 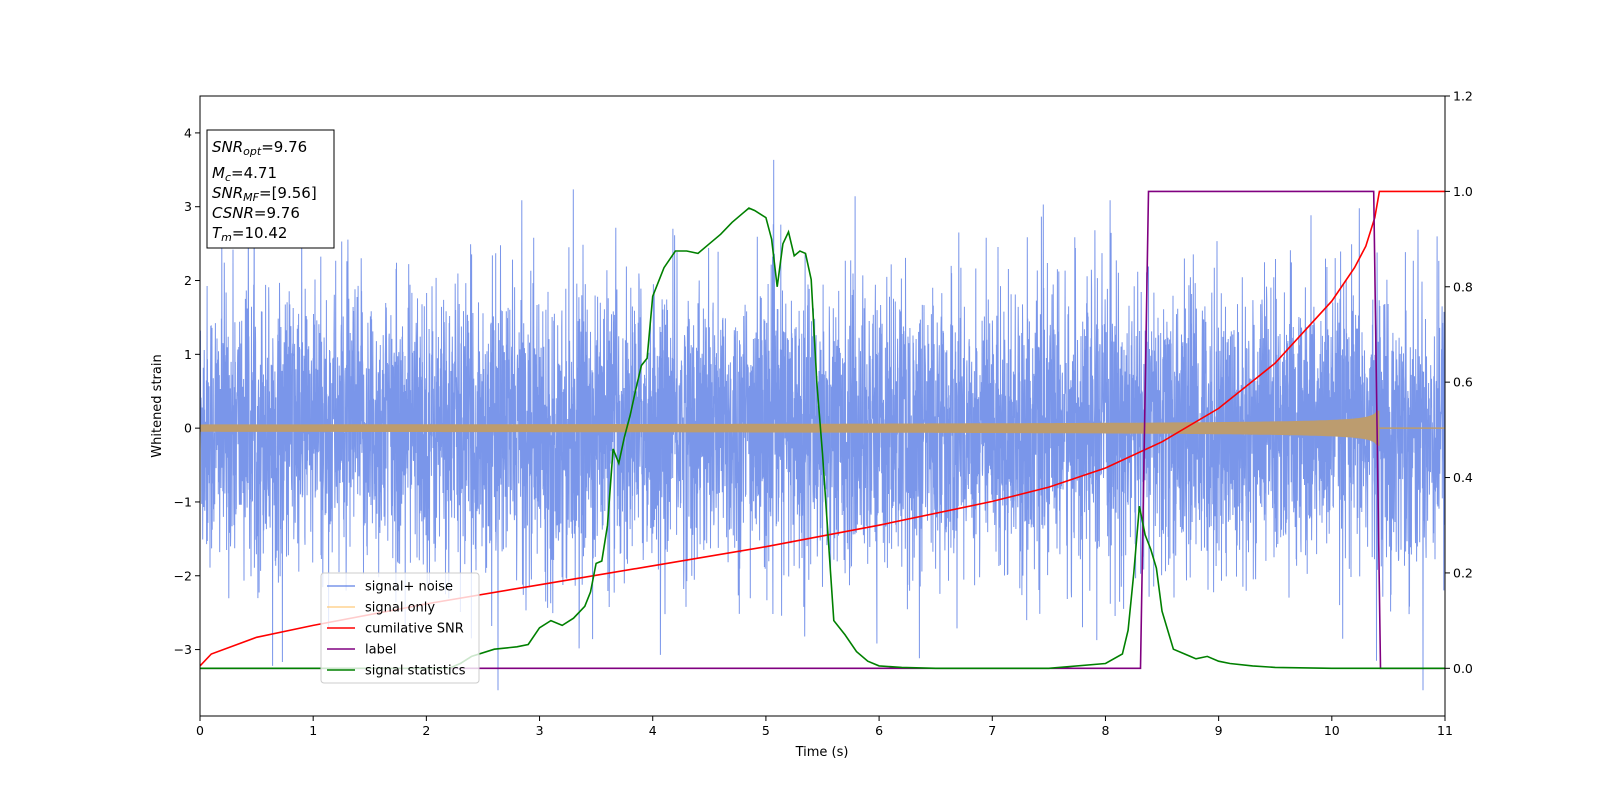 I want to click on y-tick-label: 3, so click(x=188, y=206).